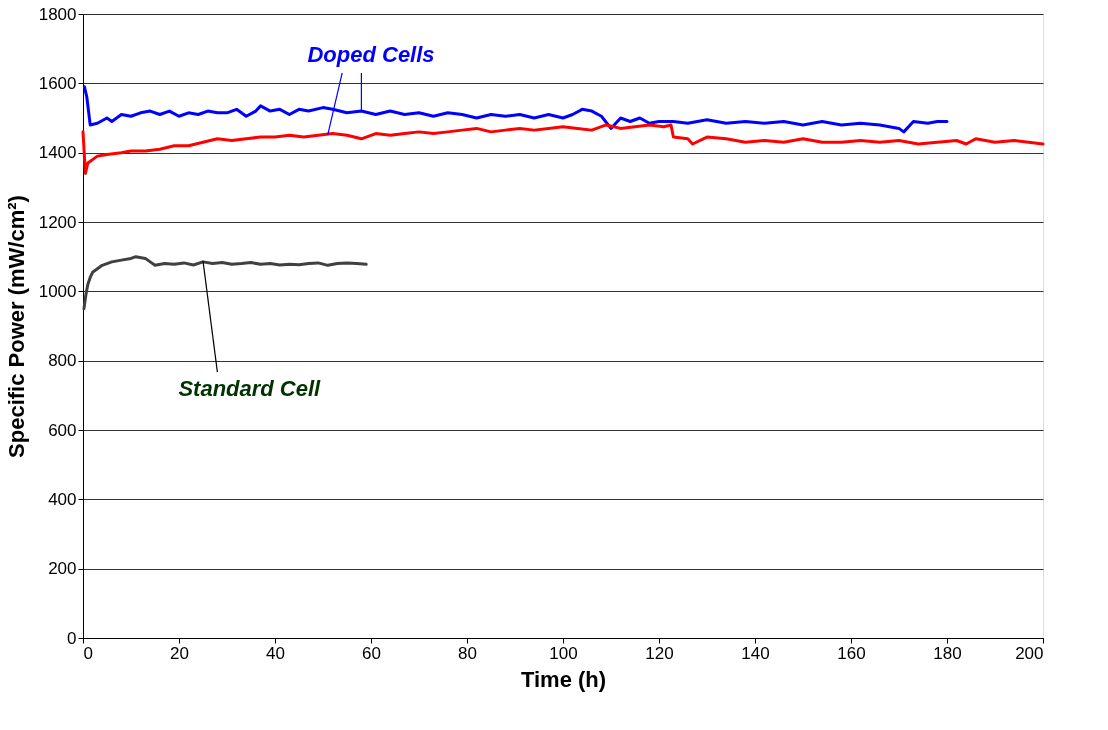  What do you see at coordinates (62, 430) in the screenshot?
I see `y-tick-label: 600` at bounding box center [62, 430].